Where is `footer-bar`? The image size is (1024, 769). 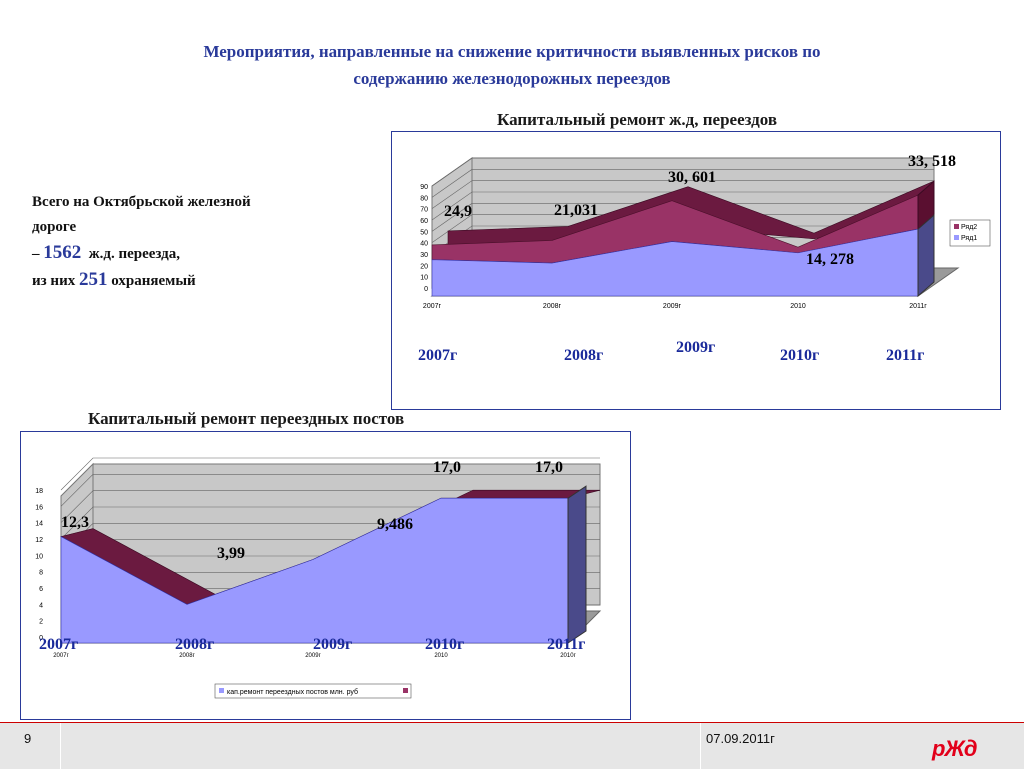 footer-bar is located at coordinates (512, 745).